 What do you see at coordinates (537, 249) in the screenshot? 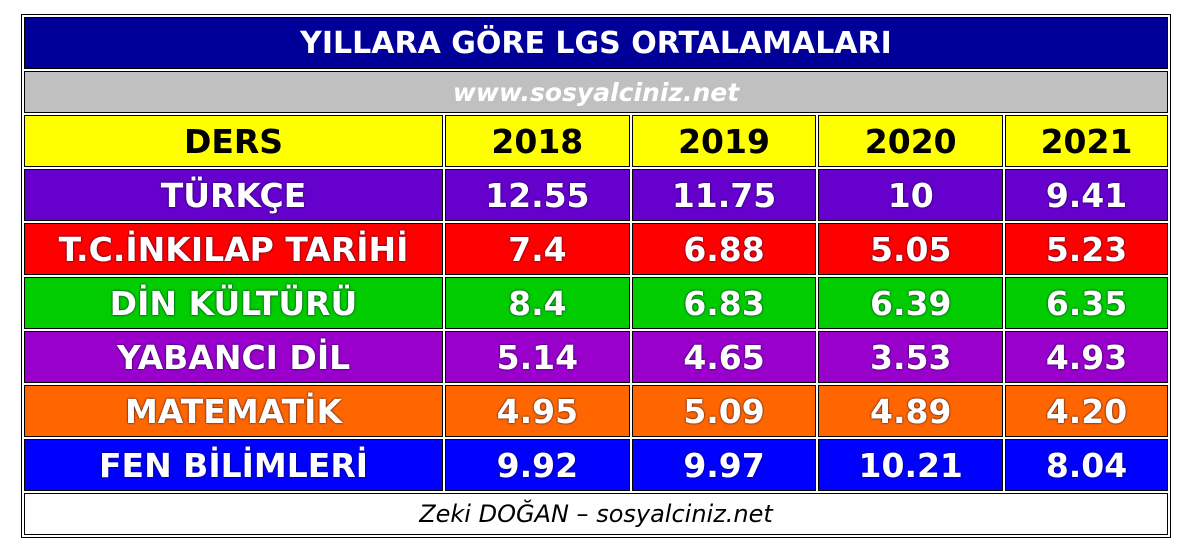
I see `value-cell: 7.4` at bounding box center [537, 249].